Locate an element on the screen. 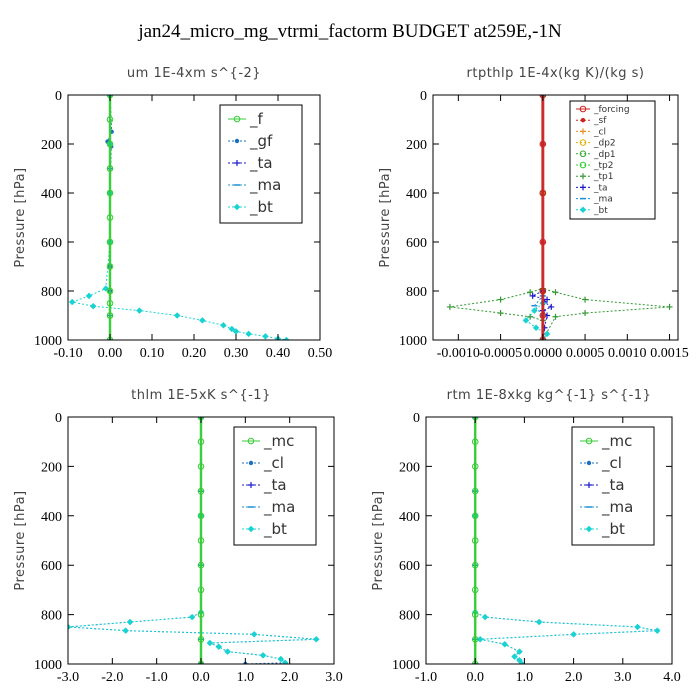  legend-marker-dp2 is located at coordinates (583, 142).